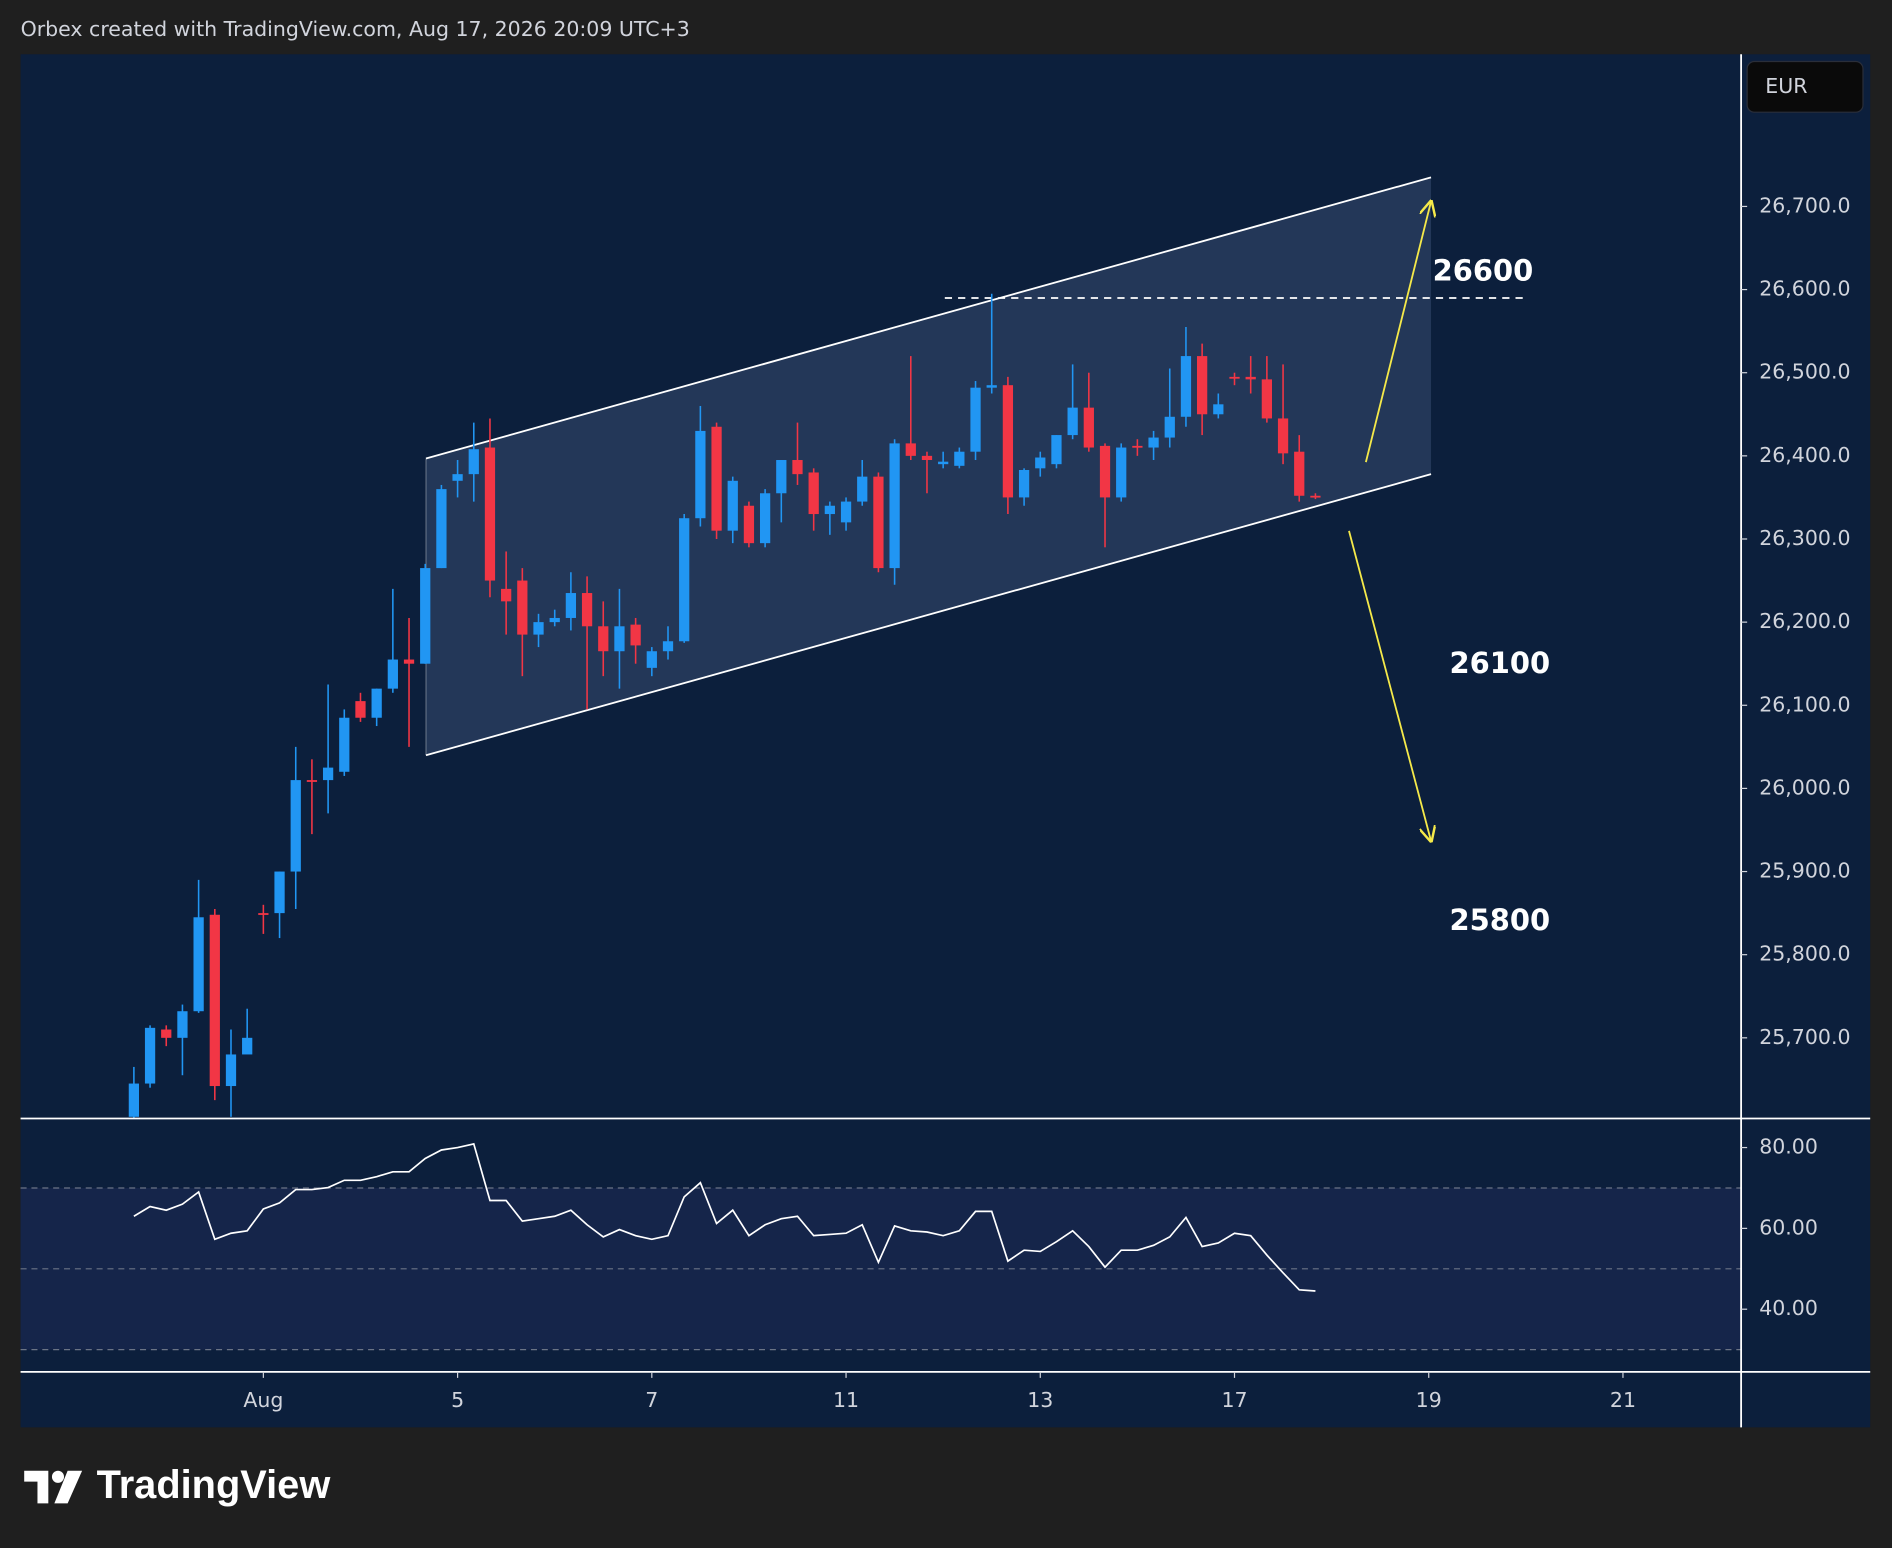 Image resolution: width=1892 pixels, height=1548 pixels. Describe the element at coordinates (1804, 871) in the screenshot. I see `y-tick-label: 25,900.0` at that location.